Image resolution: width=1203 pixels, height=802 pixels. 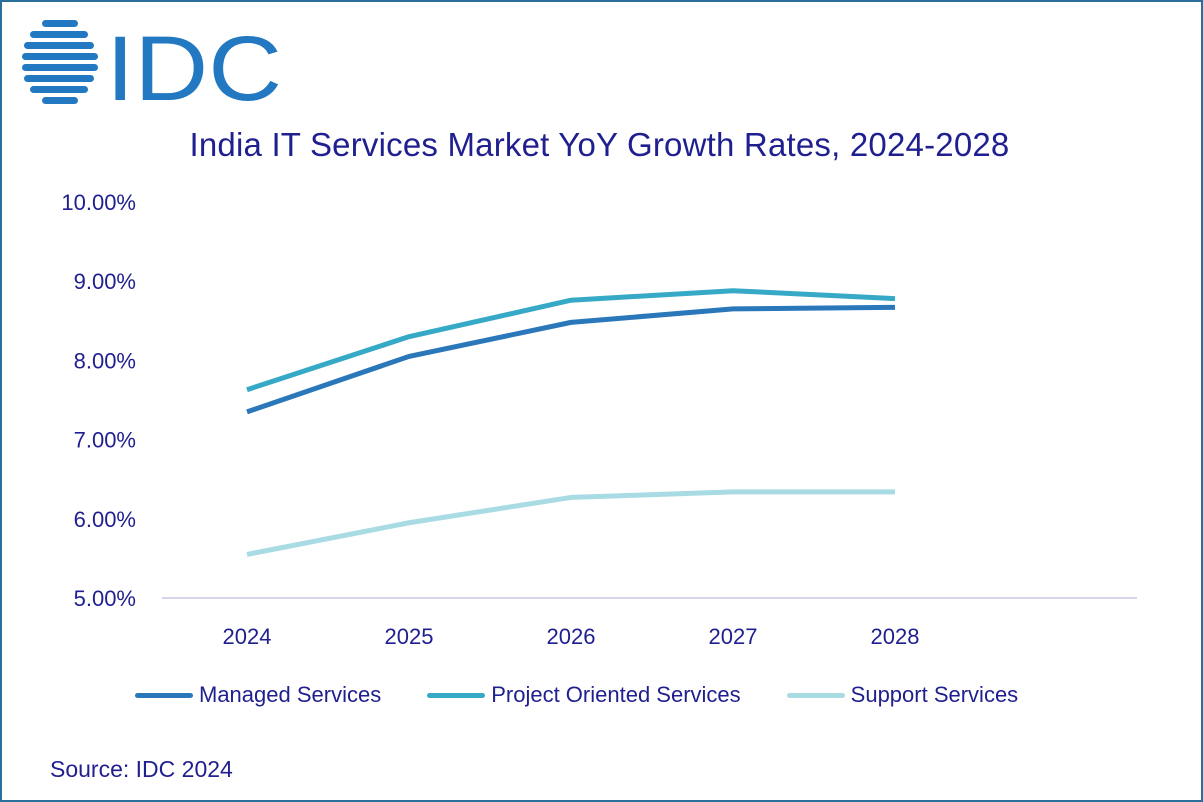 What do you see at coordinates (934, 694) in the screenshot?
I see `legend-label: Support Services` at bounding box center [934, 694].